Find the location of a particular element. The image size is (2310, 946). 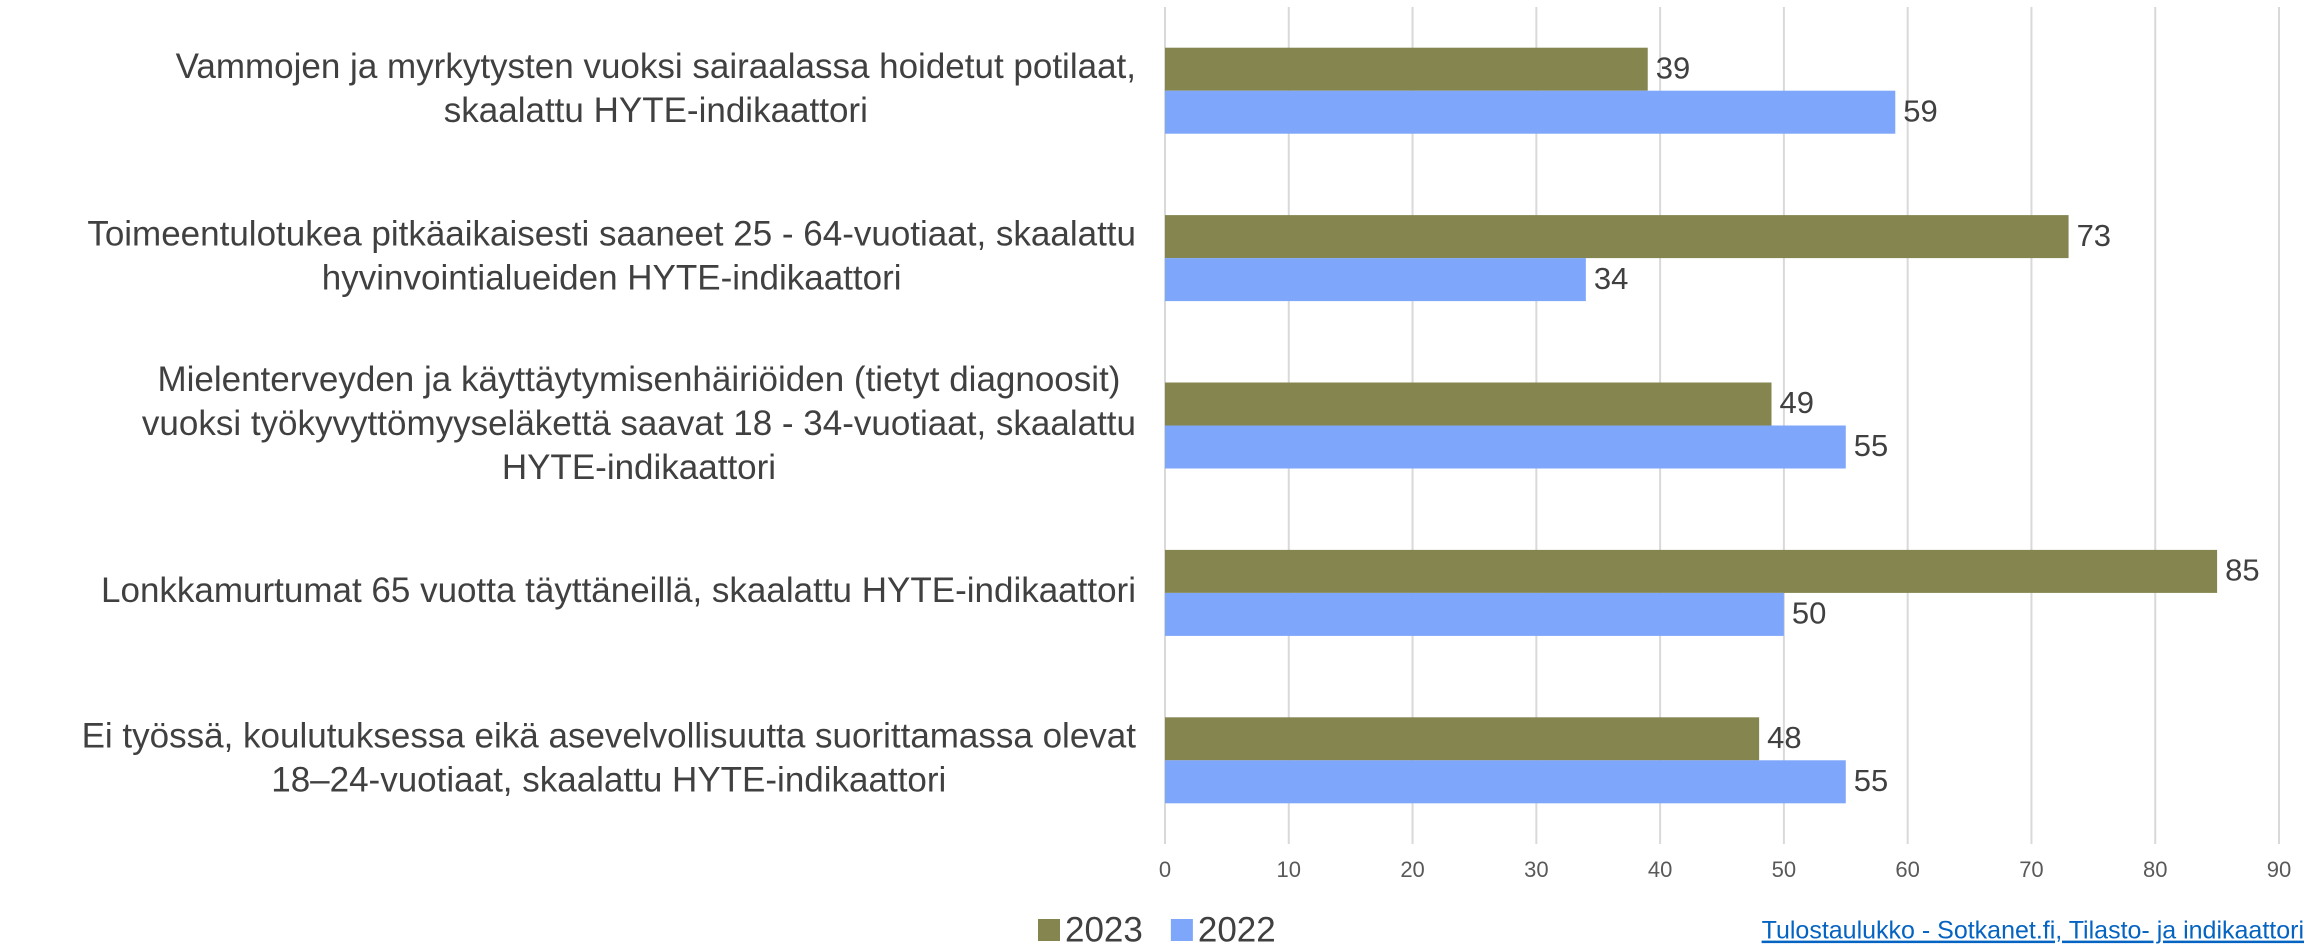

x-tick-label: 50 is located at coordinates (1784, 869).